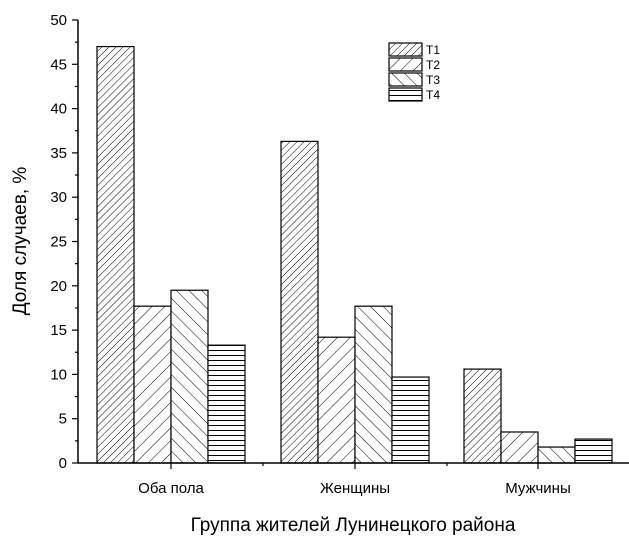 The height and width of the screenshot is (538, 629). Describe the element at coordinates (433, 50) in the screenshot. I see `legend-label-t1: T1` at that location.